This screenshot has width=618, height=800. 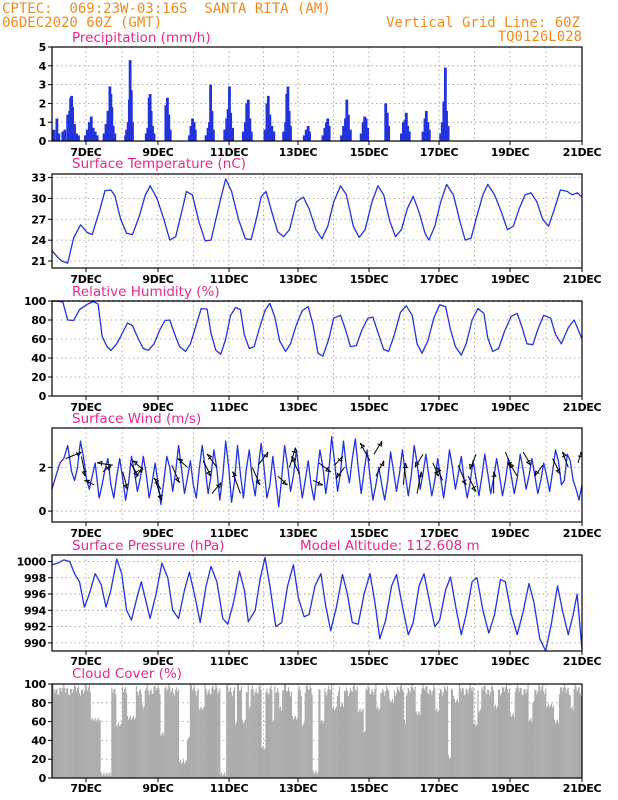 What do you see at coordinates (141, 38) in the screenshot?
I see `panel-title: Precipitation (mm/h)` at bounding box center [141, 38].